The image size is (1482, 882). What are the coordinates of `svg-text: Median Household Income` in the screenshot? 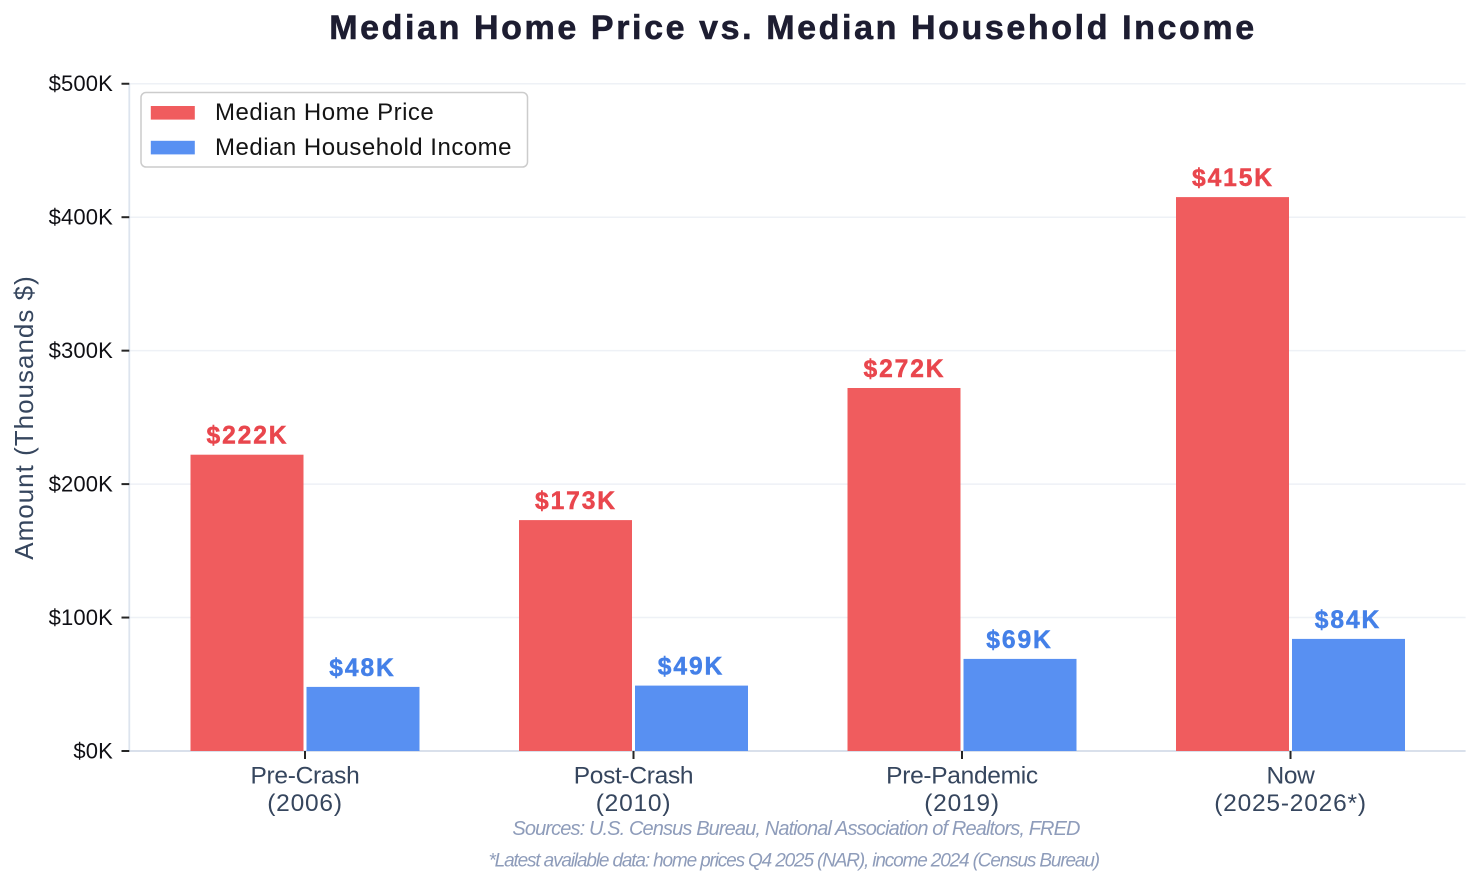 It's located at (363, 147).